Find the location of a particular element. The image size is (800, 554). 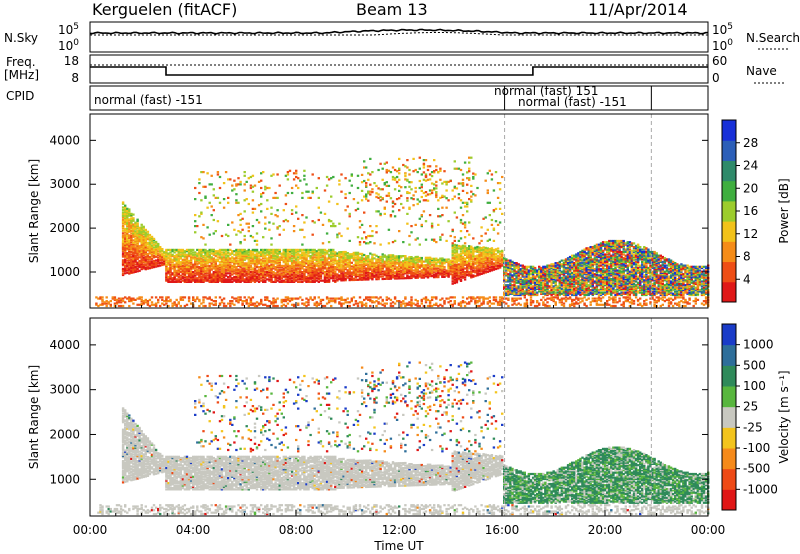

noise-left-tick-low: 100 is located at coordinates (68, 45).